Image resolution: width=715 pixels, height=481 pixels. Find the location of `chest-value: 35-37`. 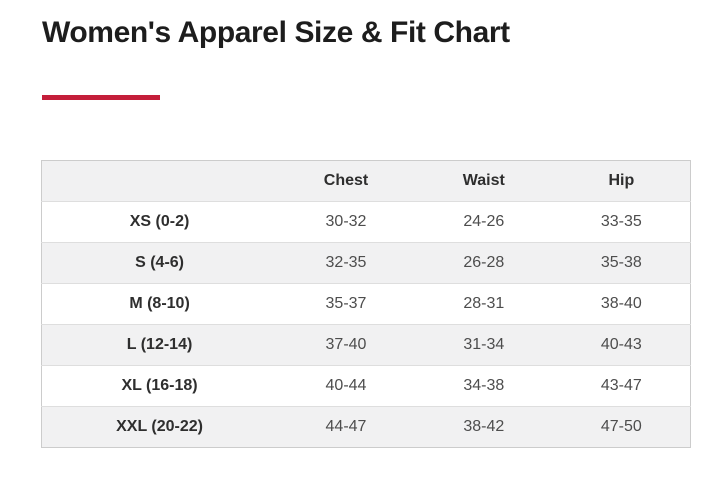

chest-value: 35-37 is located at coordinates (346, 304).